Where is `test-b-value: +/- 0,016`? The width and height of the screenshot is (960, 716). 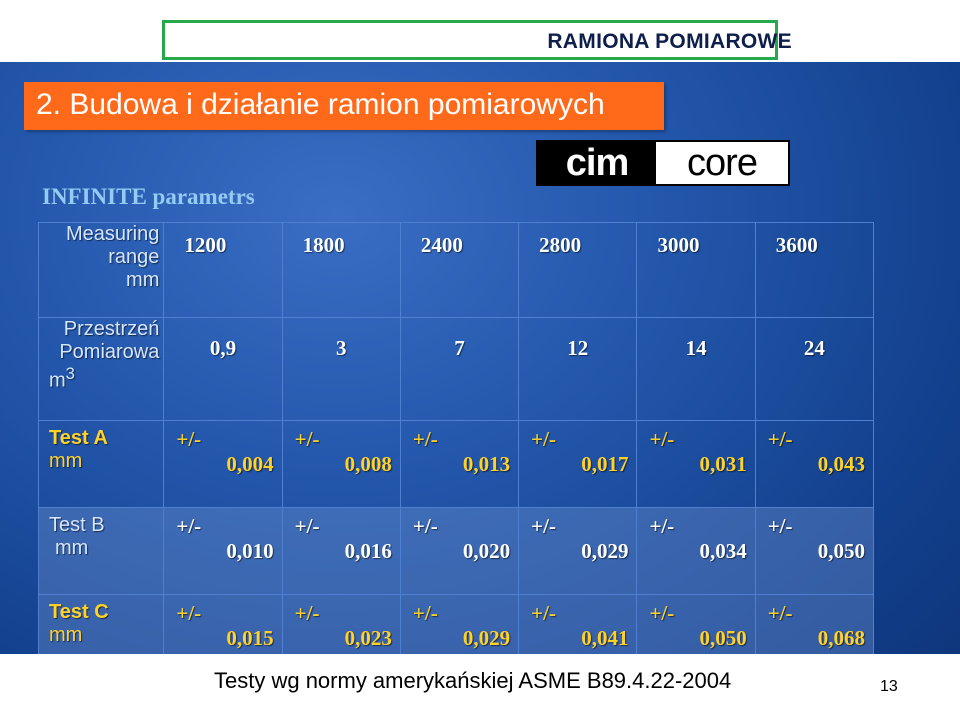
test-b-value: +/- 0,016 is located at coordinates (341, 551).